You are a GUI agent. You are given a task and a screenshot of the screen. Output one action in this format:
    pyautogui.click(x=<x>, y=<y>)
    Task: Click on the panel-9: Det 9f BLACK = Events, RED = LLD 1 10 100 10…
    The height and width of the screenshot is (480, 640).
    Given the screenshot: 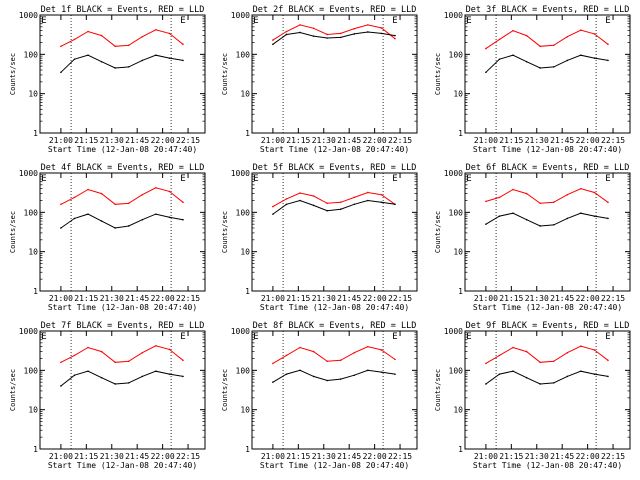 What is the action you would take?
    pyautogui.click(x=532, y=395)
    